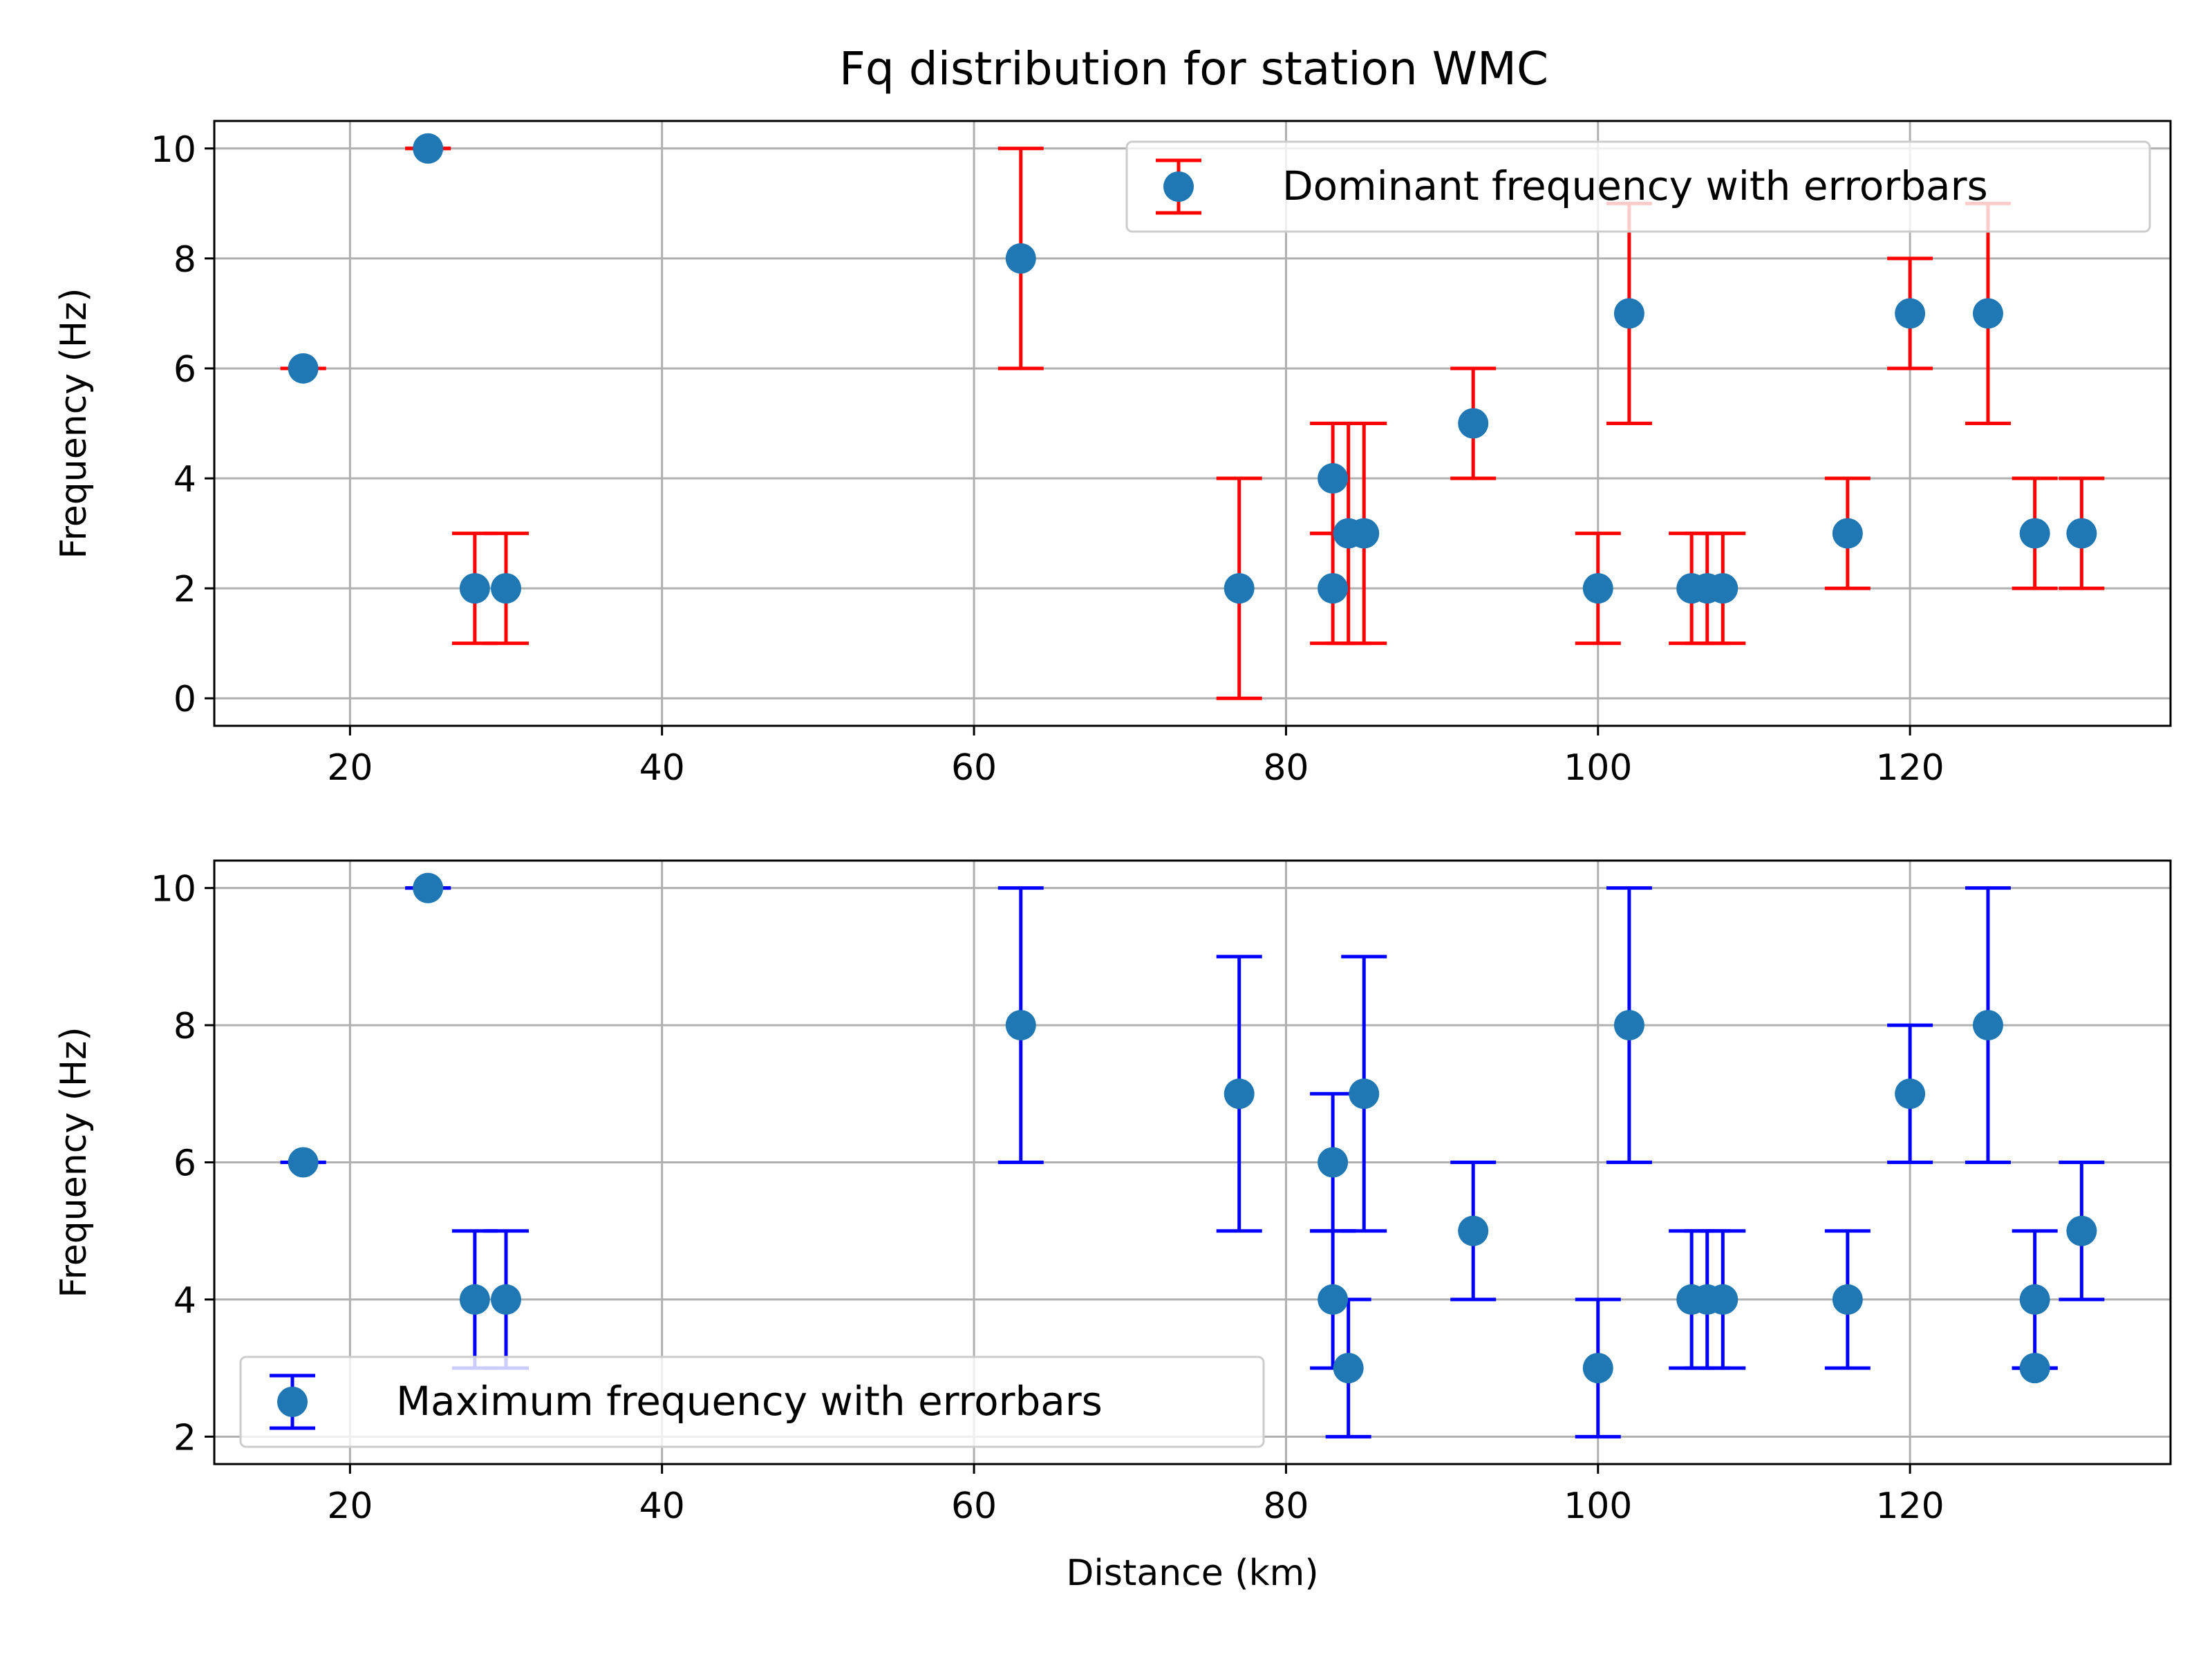 Image resolution: width=2212 pixels, height=1659 pixels. I want to click on x-axis-label: Distance (km), so click(1192, 1573).